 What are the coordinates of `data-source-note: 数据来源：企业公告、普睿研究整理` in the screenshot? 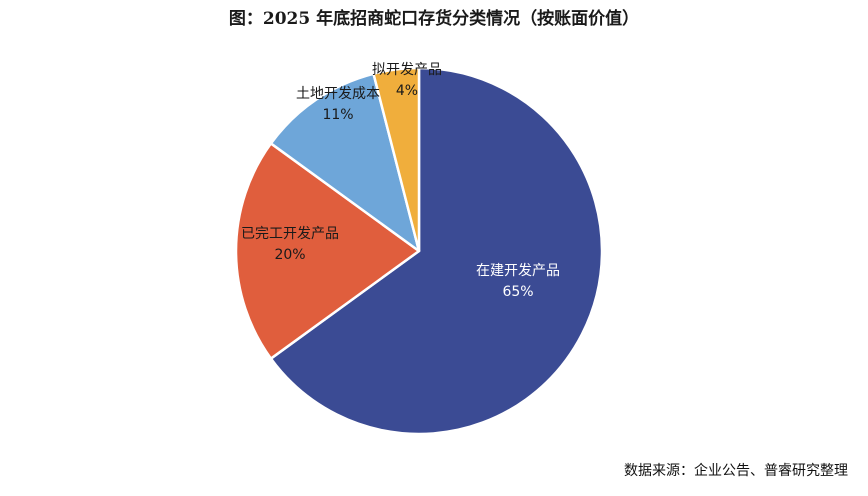 It's located at (736, 471).